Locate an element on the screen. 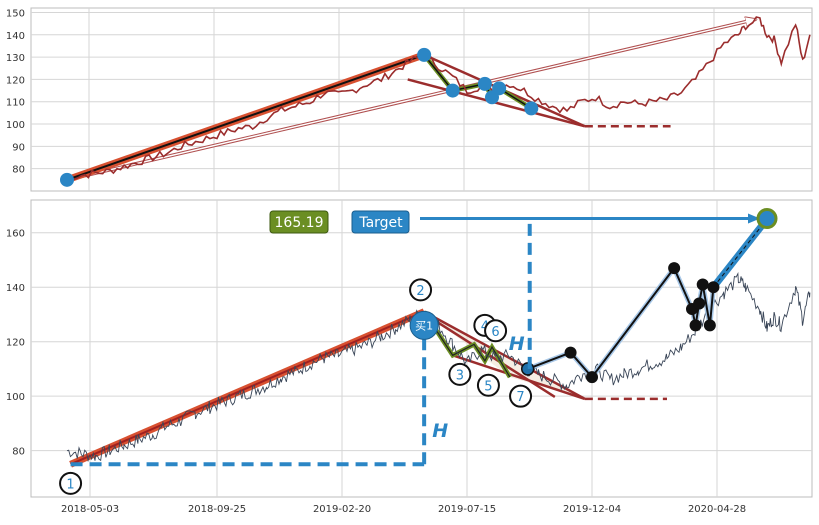 Image resolution: width=819 pixels, height=525 pixels. pivot-number: 1 is located at coordinates (70, 484).